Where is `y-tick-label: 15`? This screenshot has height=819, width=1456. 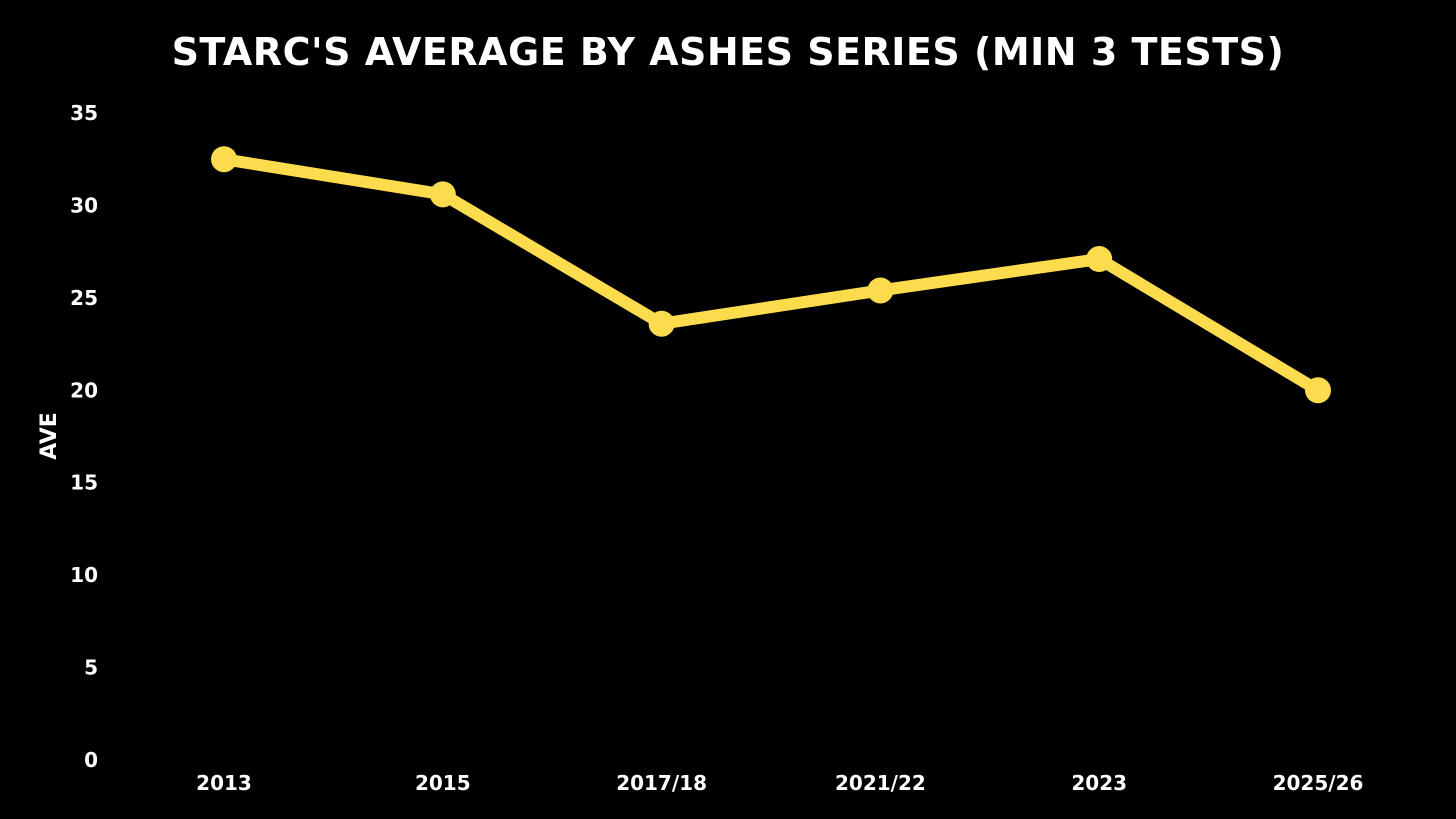 y-tick-label: 15 is located at coordinates (84, 483).